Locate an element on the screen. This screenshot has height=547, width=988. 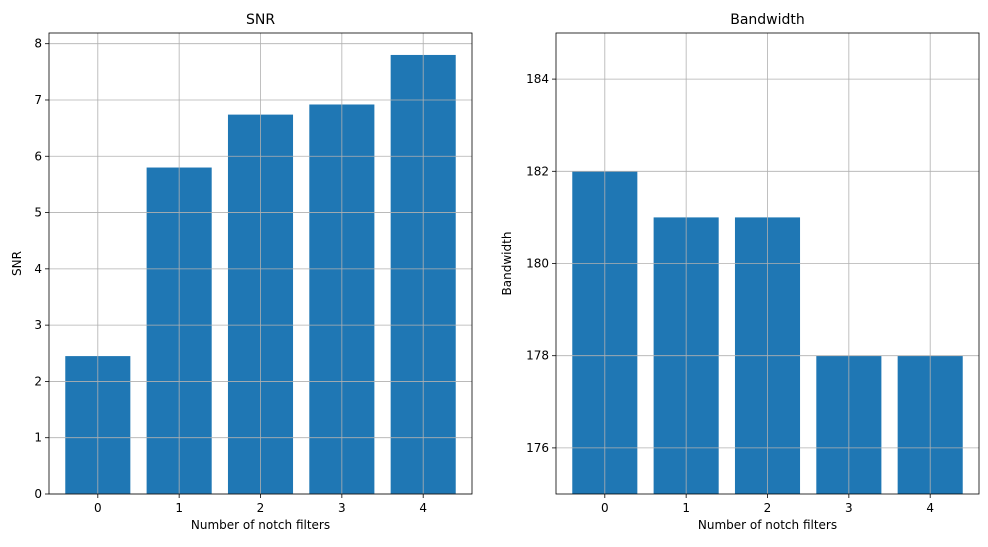
snr-y-tick-label: 8 is located at coordinates (38, 44).